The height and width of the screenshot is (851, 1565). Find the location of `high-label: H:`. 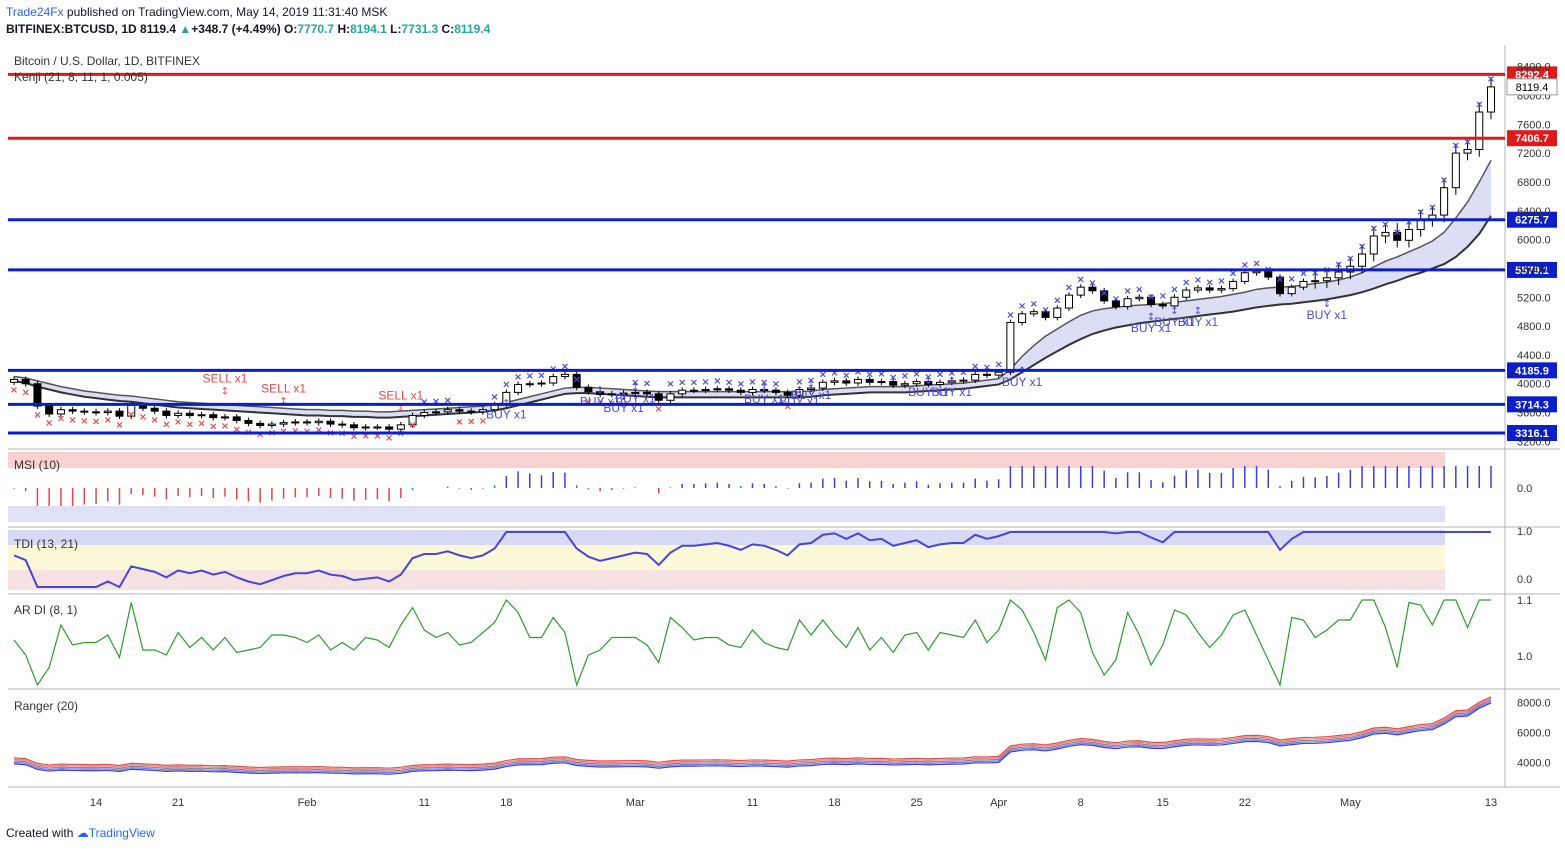

high-label: H: is located at coordinates (344, 29).